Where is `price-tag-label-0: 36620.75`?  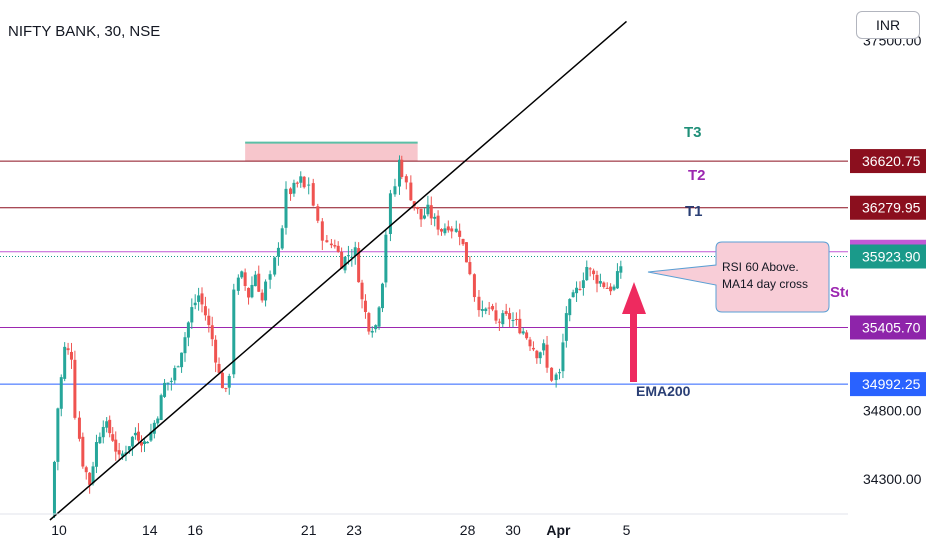 price-tag-label-0: 36620.75 is located at coordinates (891, 161).